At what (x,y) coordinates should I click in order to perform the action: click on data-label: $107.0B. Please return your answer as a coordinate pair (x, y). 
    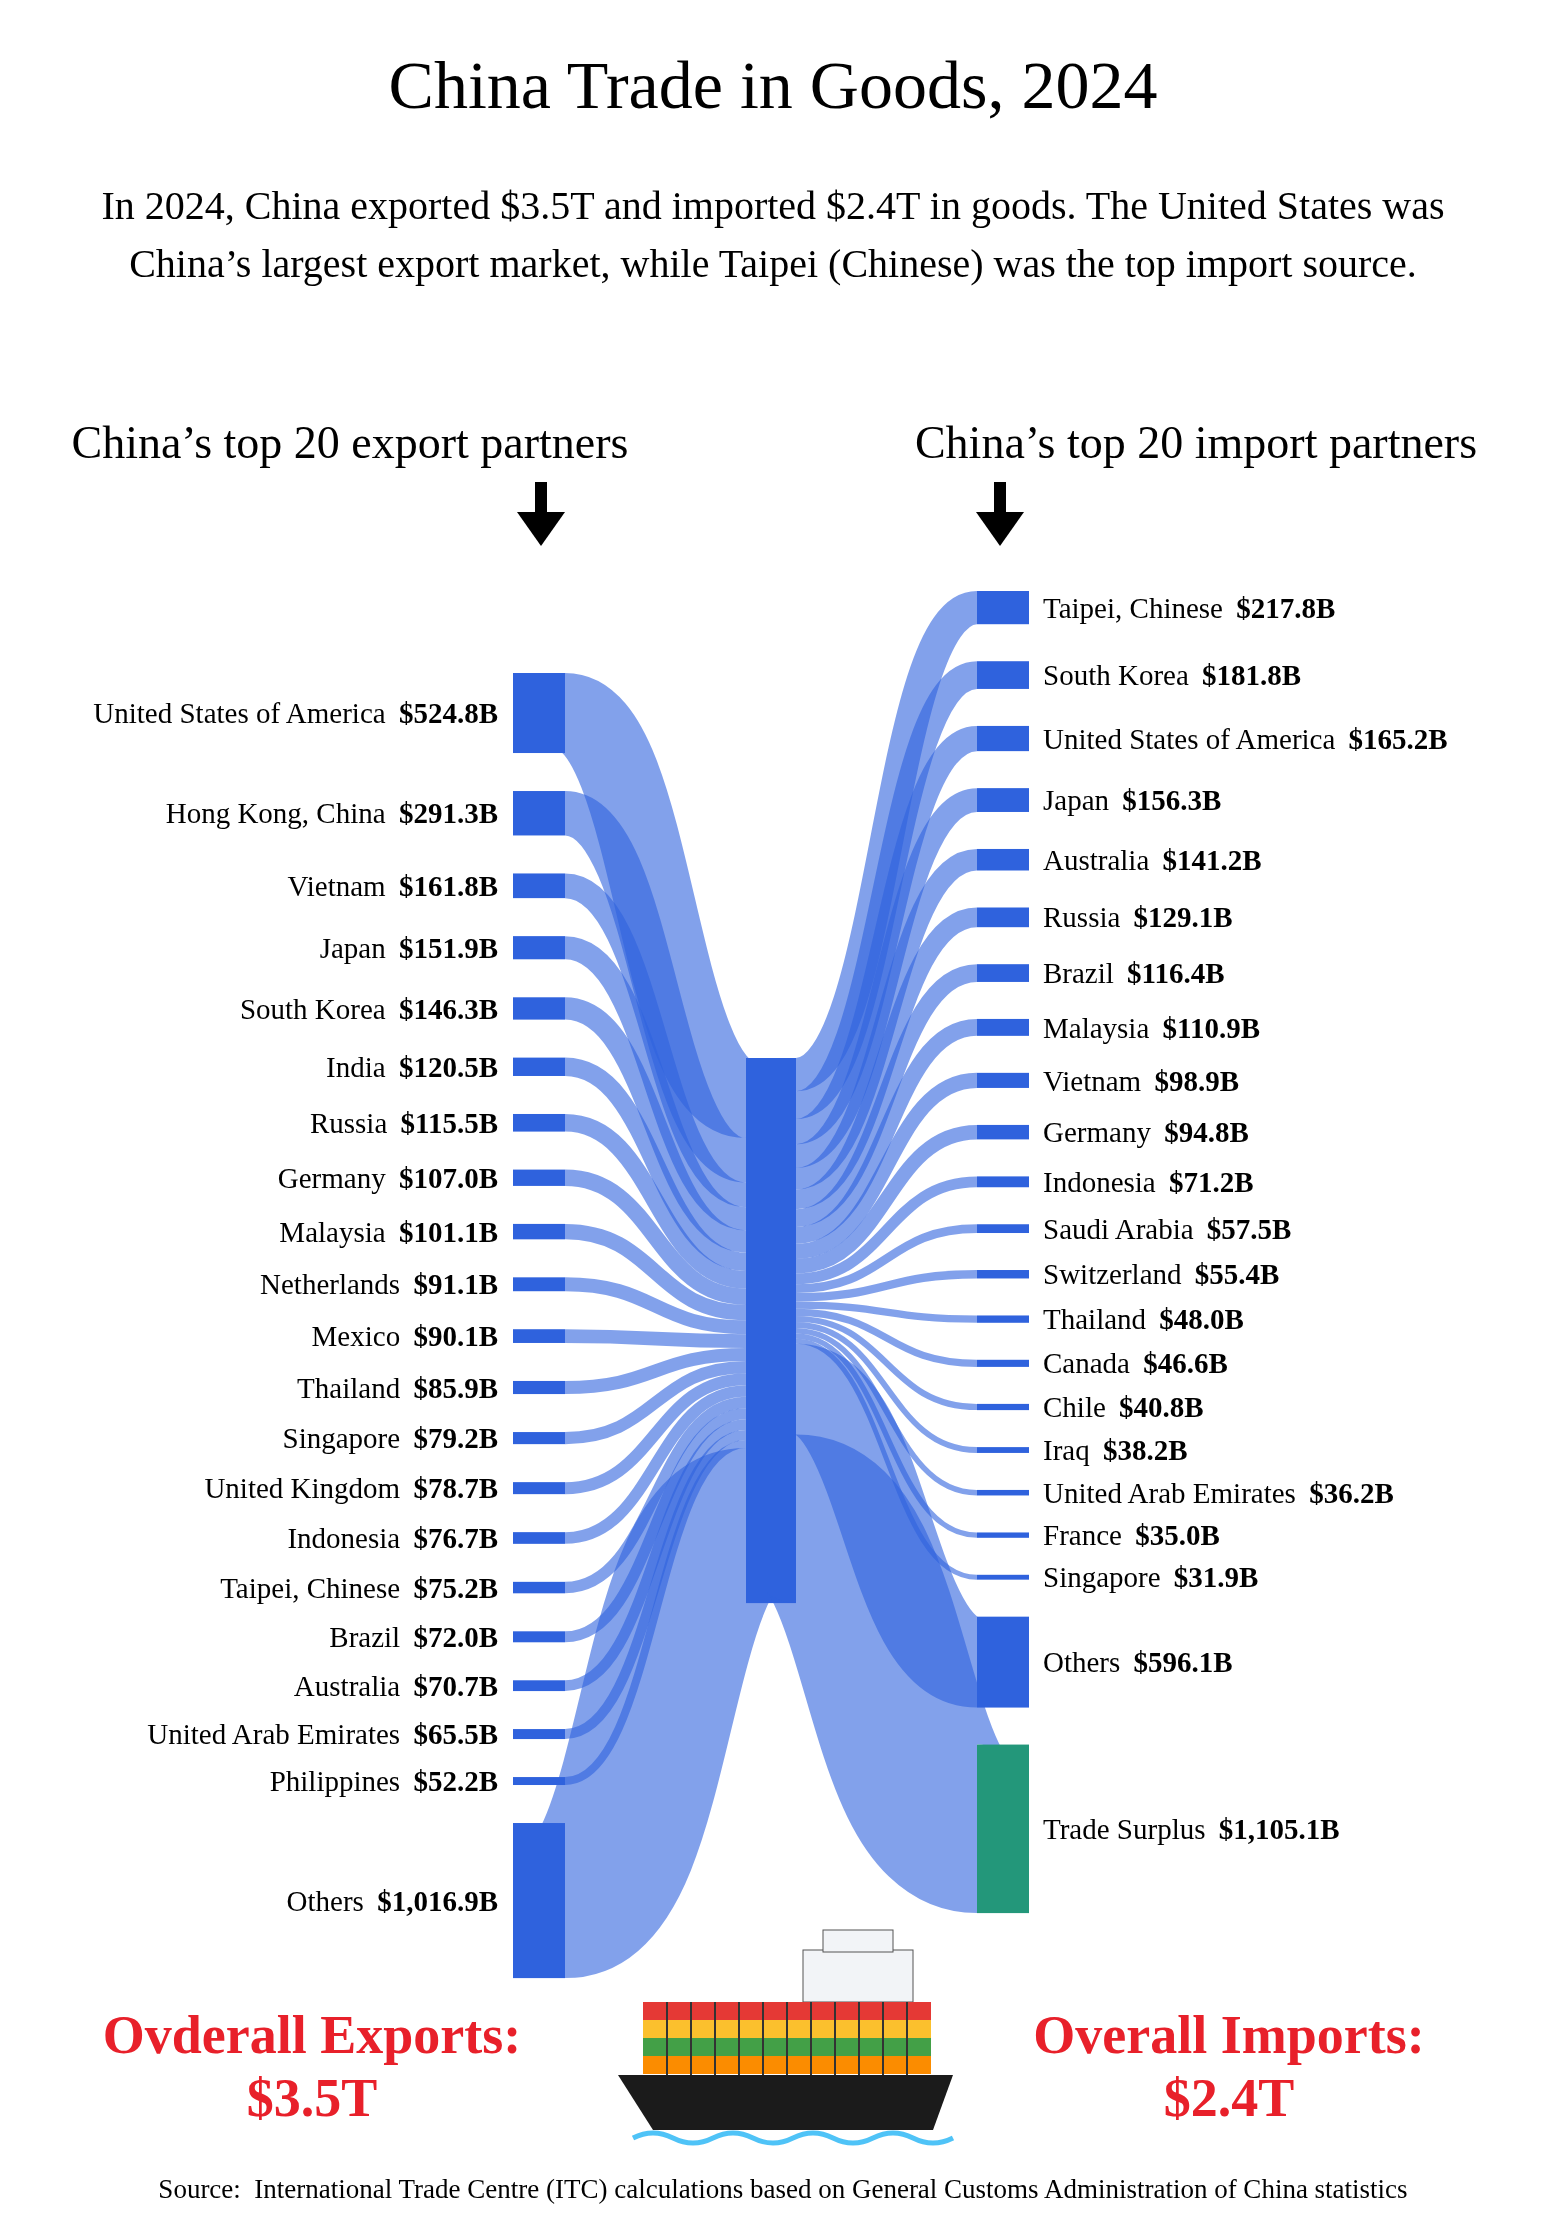
    Looking at the image, I should click on (448, 1177).